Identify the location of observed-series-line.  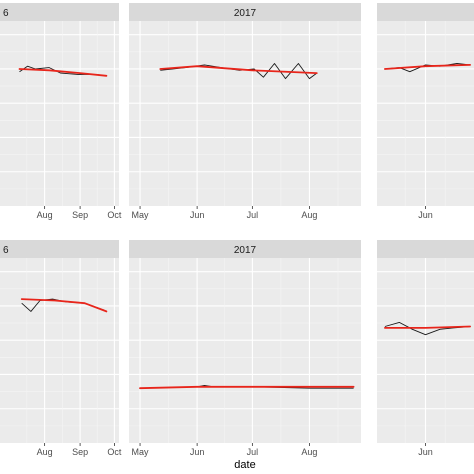
(239, 71).